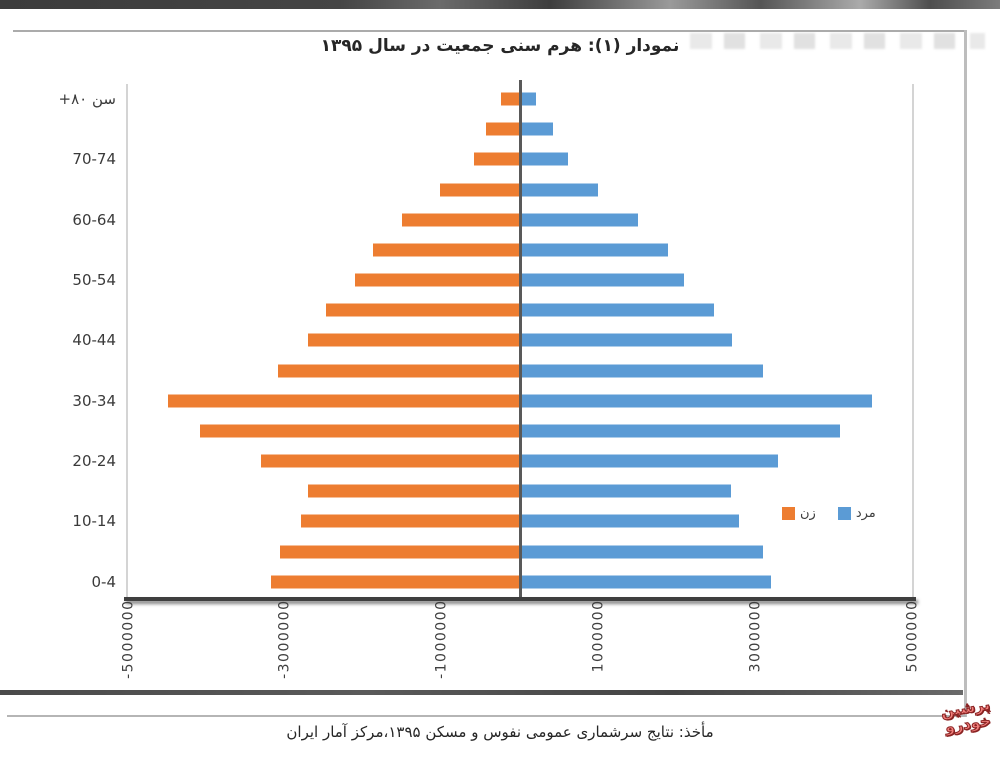  Describe the element at coordinates (94, 280) in the screenshot. I see `y-tick-label: 50-54` at that location.